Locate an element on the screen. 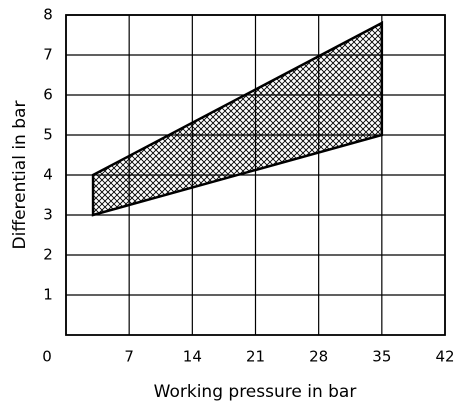 This screenshot has width=457, height=410. x-tick-label: 42 is located at coordinates (444, 357).